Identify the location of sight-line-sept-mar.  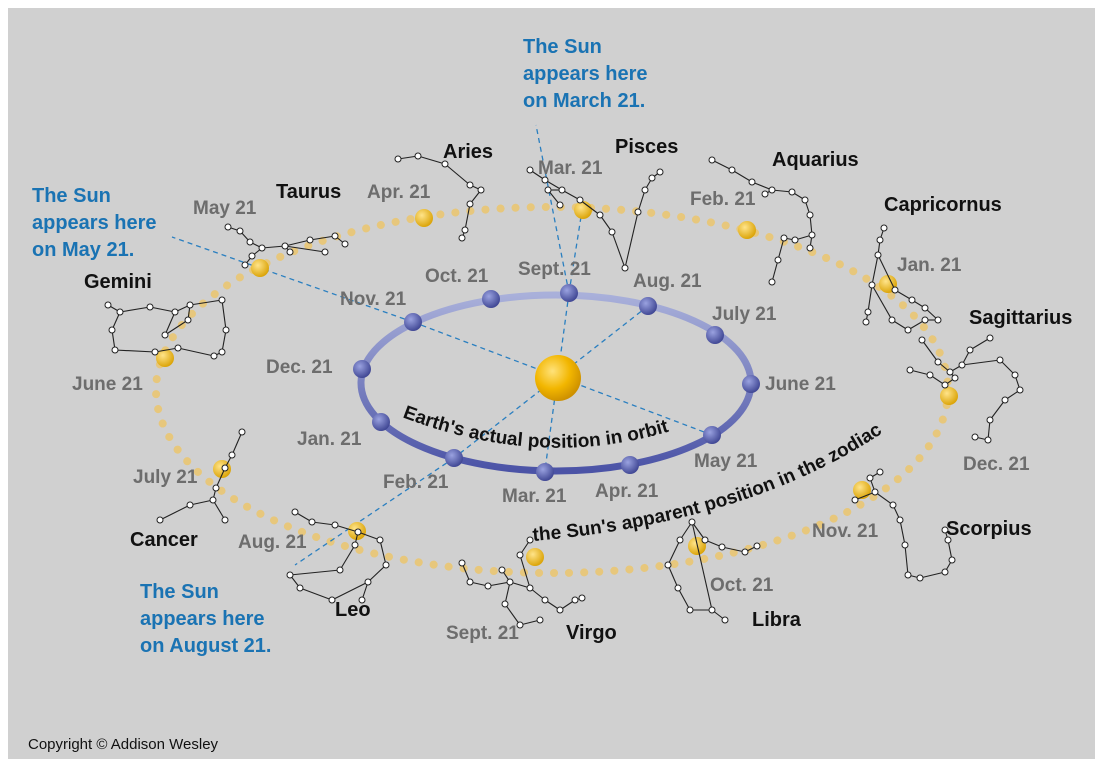
(557, 381).